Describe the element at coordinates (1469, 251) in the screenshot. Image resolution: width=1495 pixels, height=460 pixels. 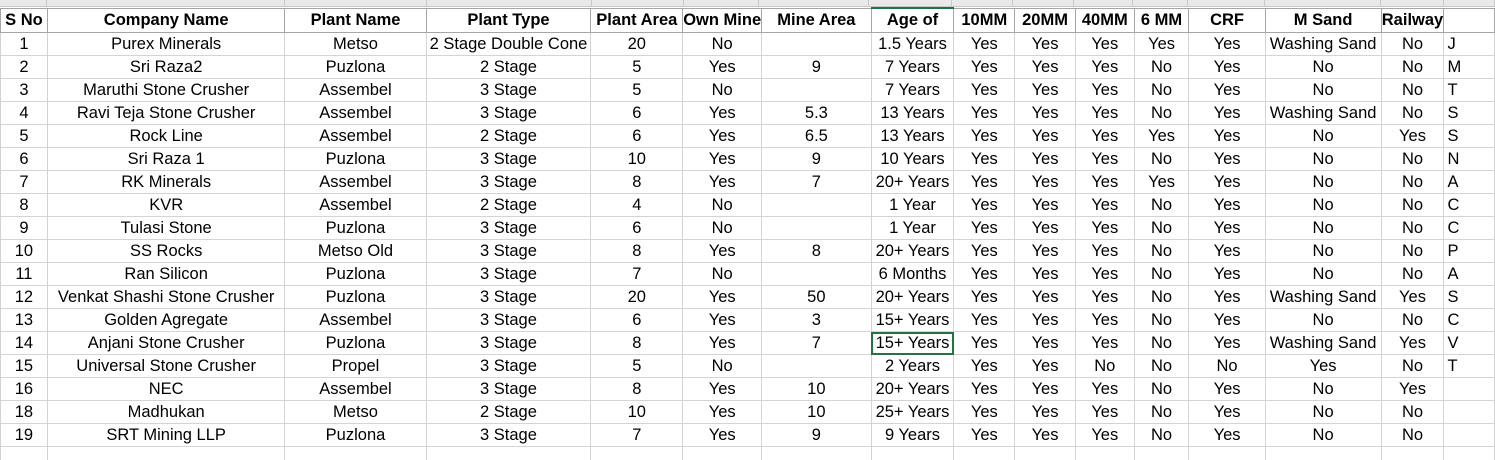
I see `cell-extra: P` at that location.